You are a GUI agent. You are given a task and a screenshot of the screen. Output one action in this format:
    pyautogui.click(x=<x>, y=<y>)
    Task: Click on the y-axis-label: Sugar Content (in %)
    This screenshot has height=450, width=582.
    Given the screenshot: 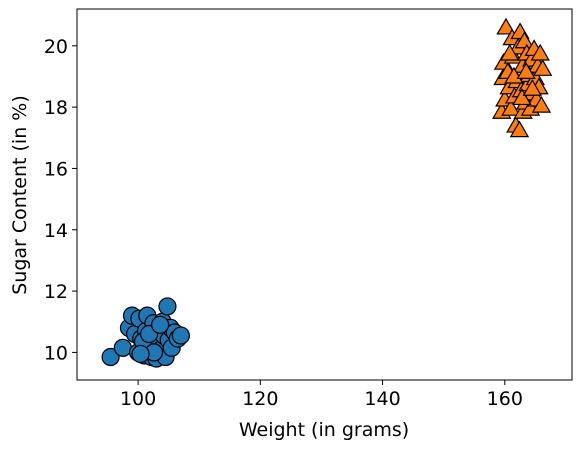 What is the action you would take?
    pyautogui.click(x=20, y=195)
    